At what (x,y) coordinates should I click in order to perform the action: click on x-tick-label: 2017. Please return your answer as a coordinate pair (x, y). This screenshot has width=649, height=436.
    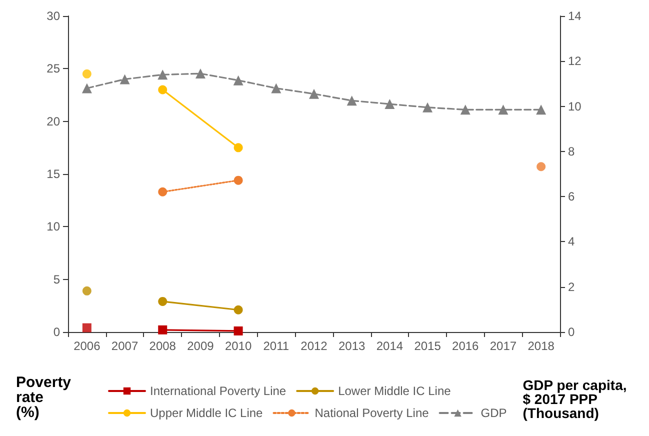
    Looking at the image, I should click on (503, 346).